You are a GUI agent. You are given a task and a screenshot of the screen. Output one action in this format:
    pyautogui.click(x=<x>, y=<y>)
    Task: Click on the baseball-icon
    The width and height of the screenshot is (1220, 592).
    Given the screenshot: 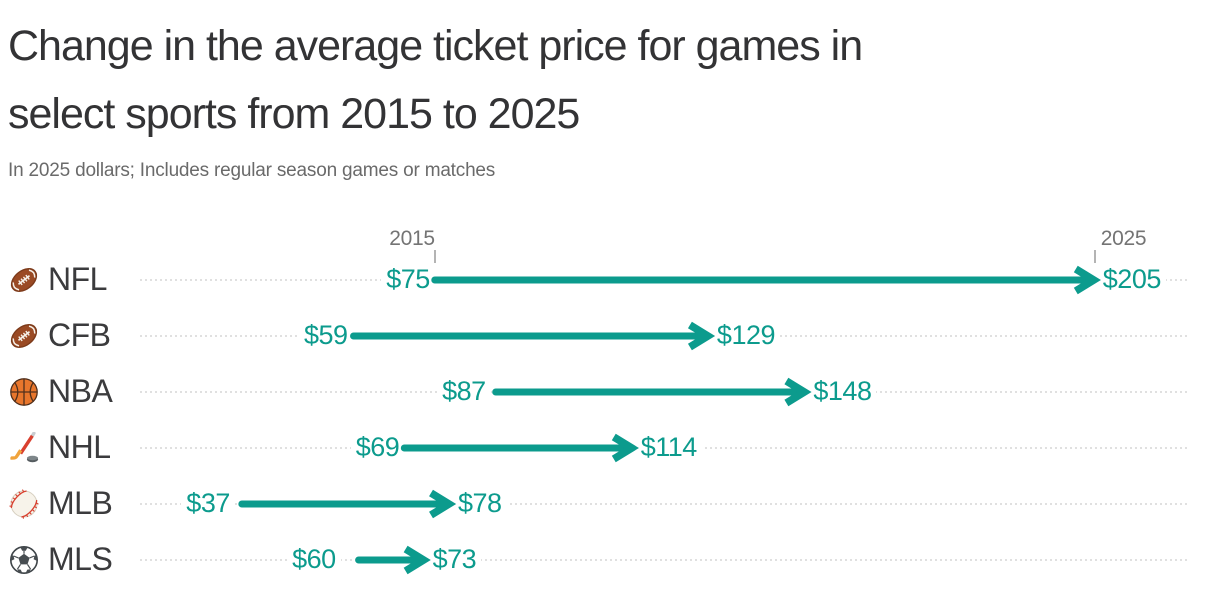 What is the action you would take?
    pyautogui.click(x=24, y=504)
    